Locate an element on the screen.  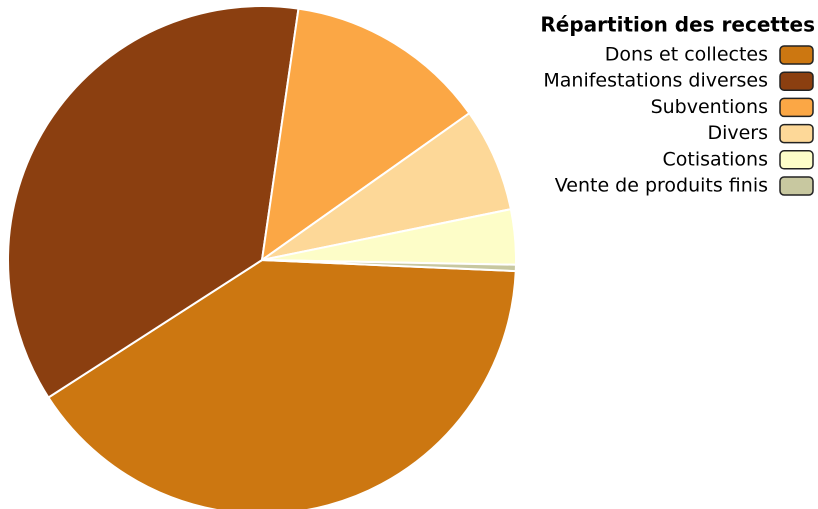
legend-title: Répartition des recettes is located at coordinates (677, 25).